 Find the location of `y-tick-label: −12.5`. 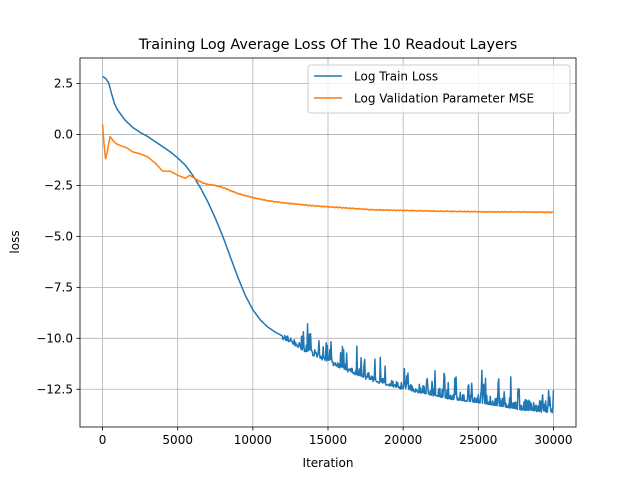

y-tick-label: −12.5 is located at coordinates (54, 389).